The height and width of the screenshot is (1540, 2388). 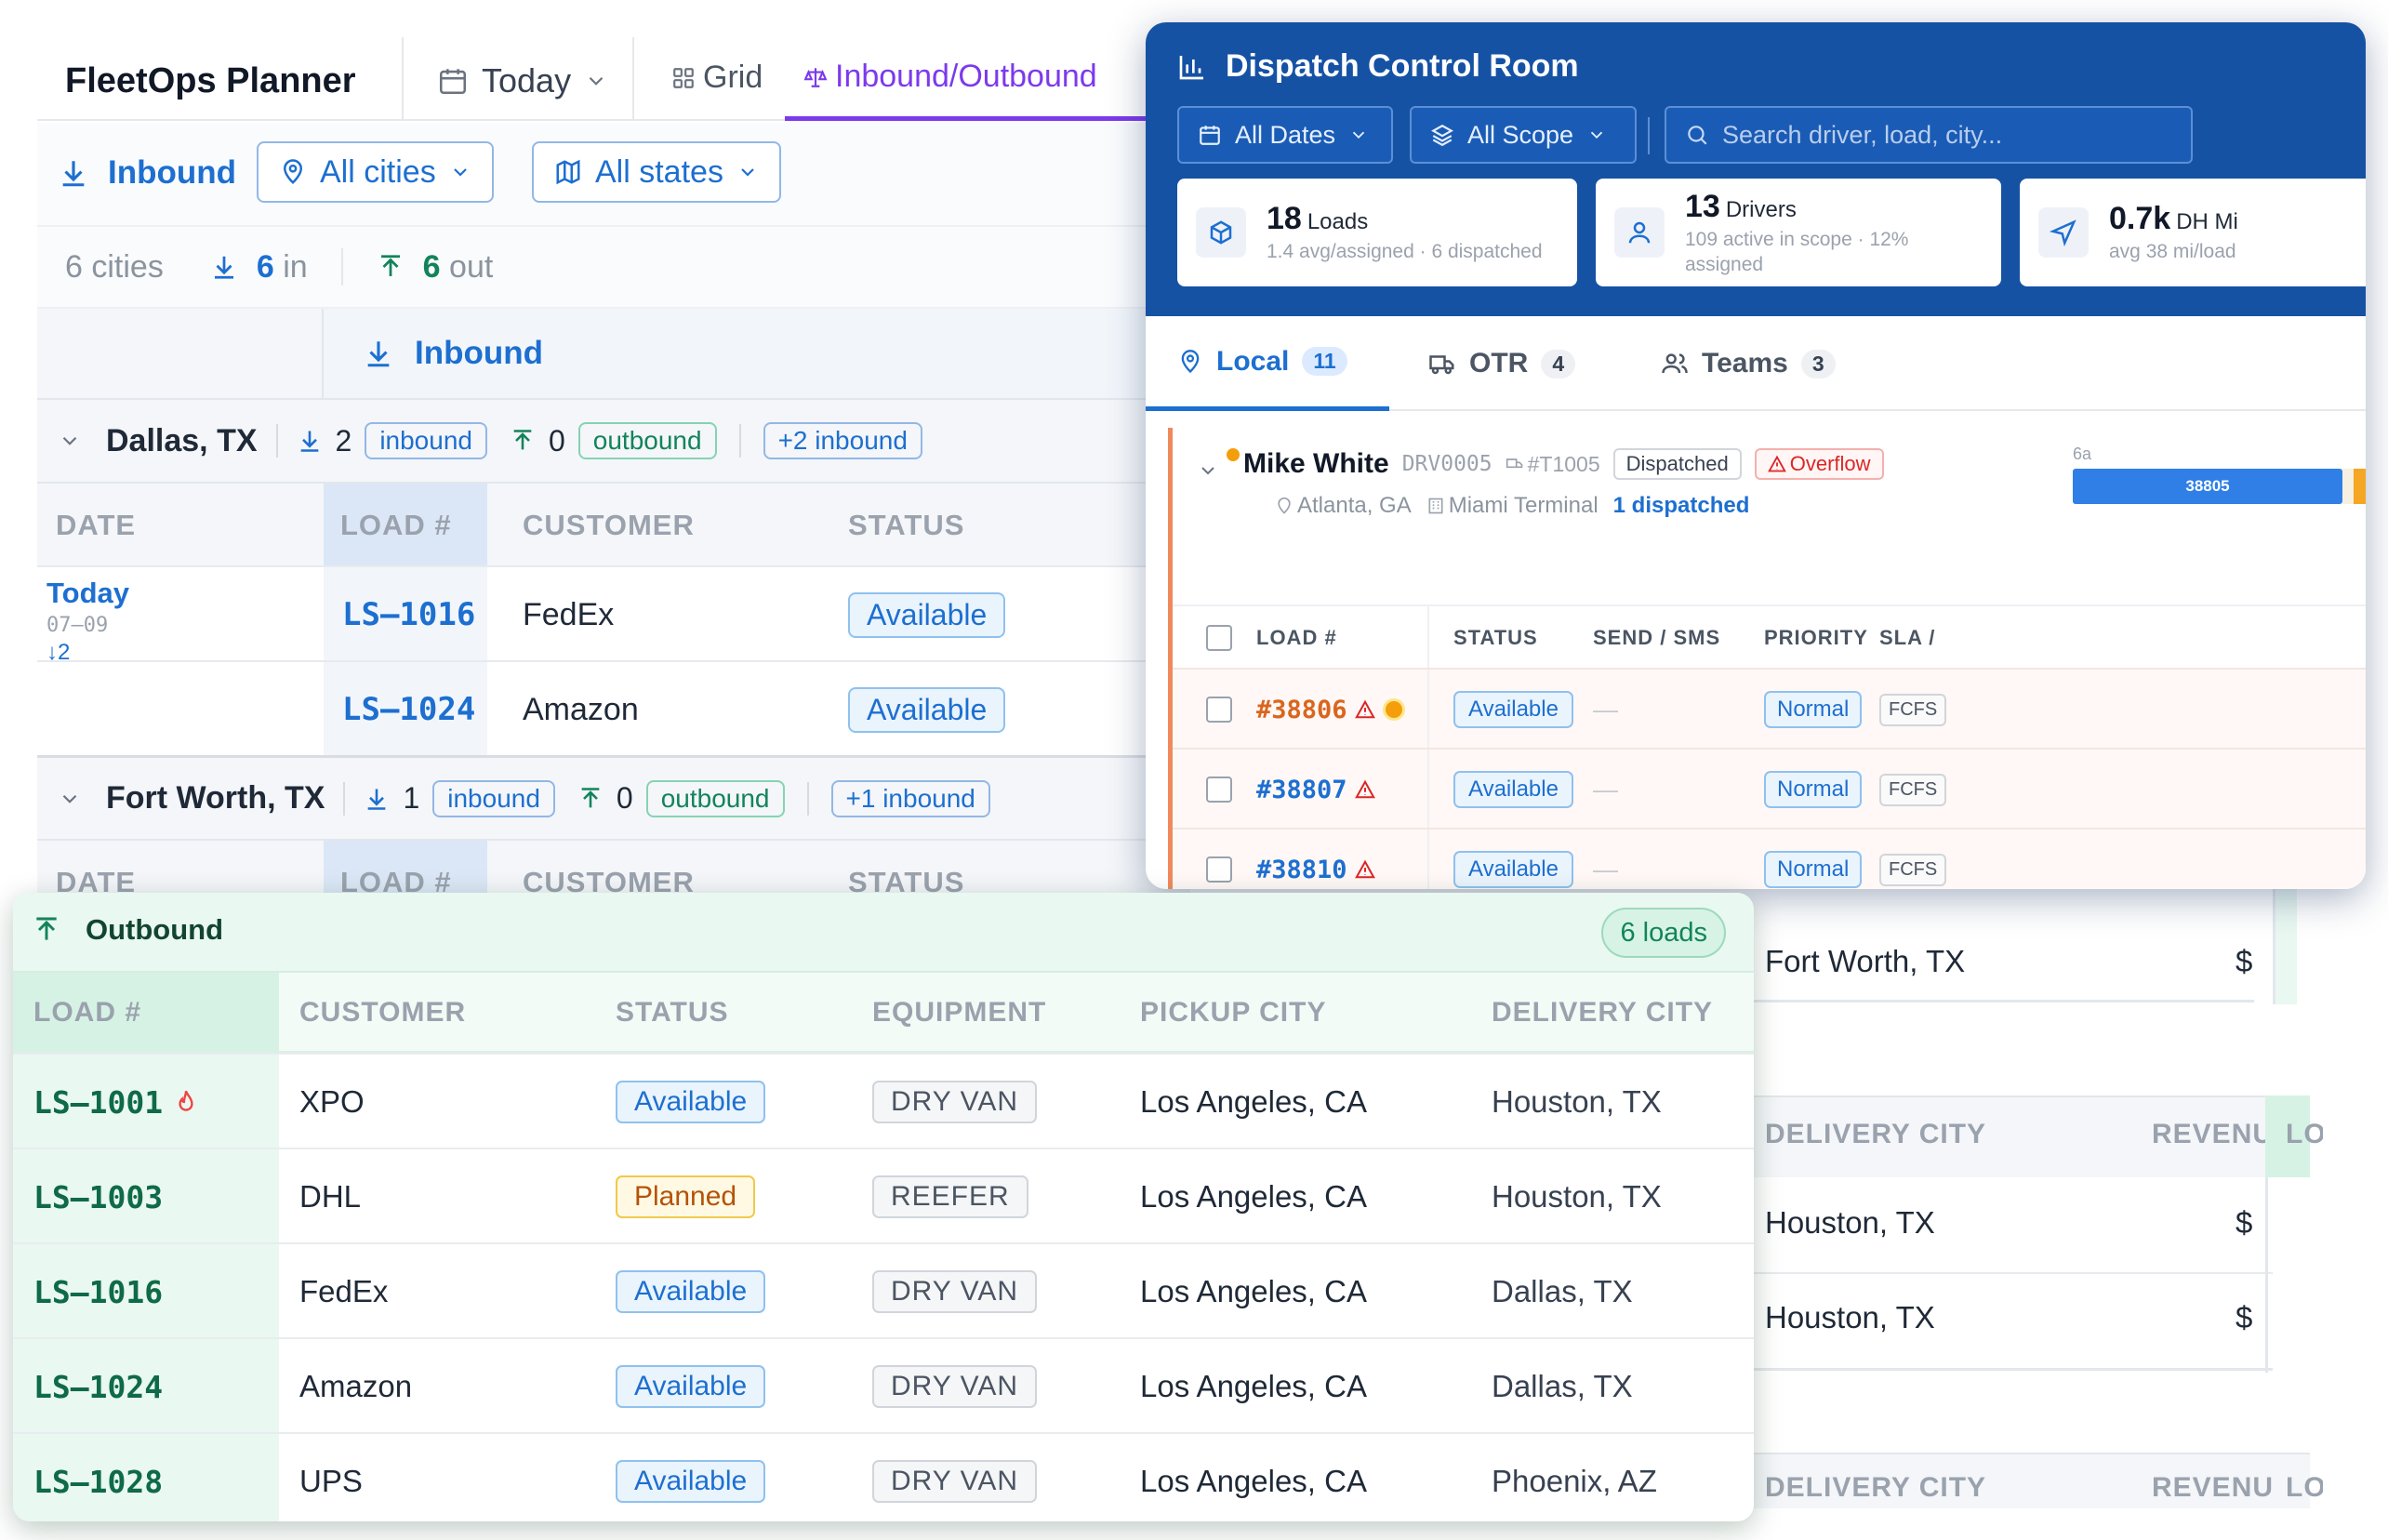 I want to click on stat-unit: Drivers, so click(x=1761, y=209).